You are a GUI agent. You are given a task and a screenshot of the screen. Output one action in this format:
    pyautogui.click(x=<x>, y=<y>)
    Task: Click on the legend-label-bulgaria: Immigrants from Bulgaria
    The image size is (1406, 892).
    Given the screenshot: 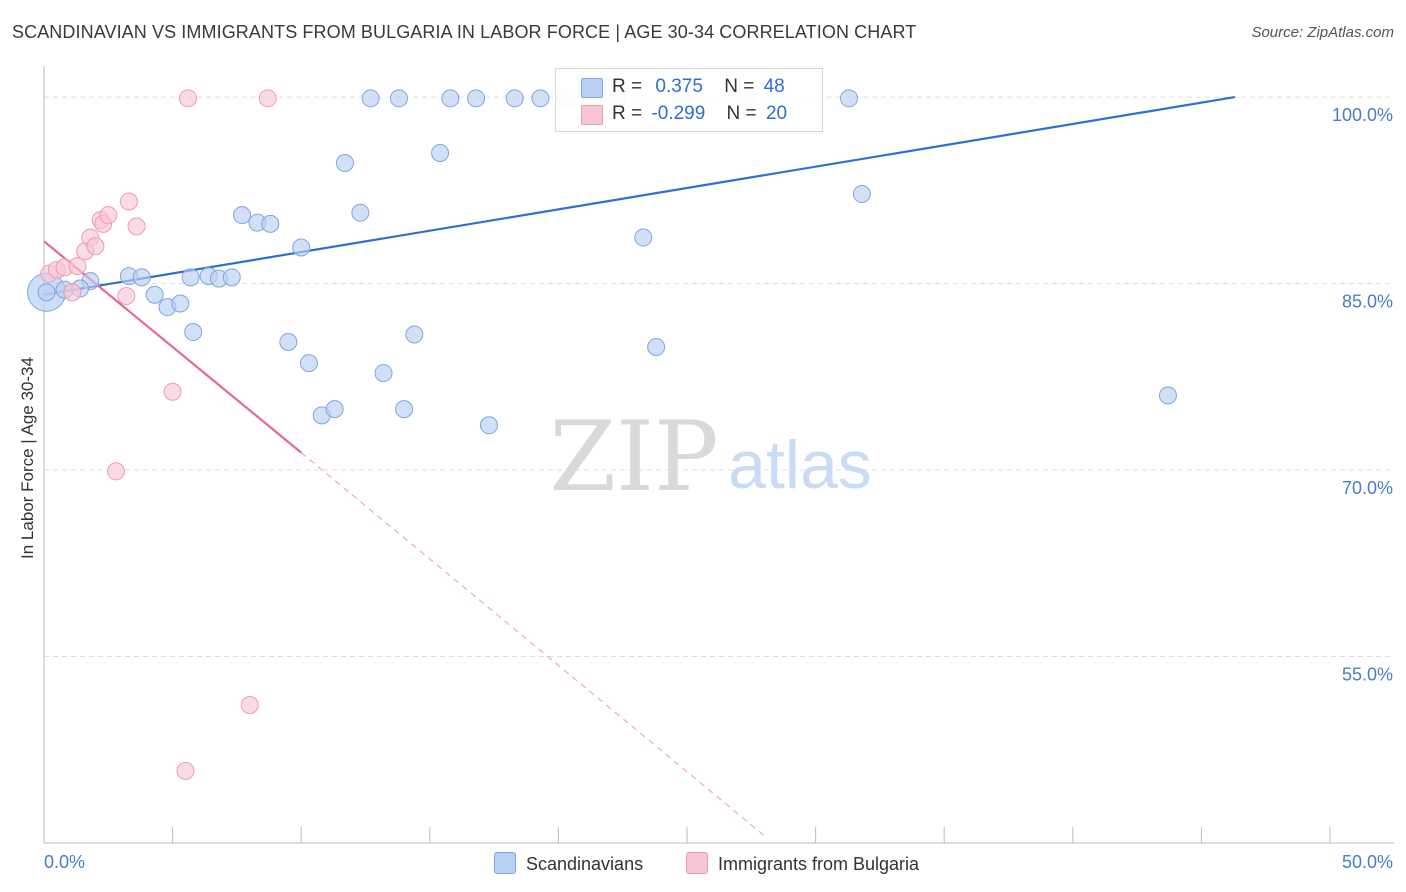 What is the action you would take?
    pyautogui.click(x=819, y=864)
    